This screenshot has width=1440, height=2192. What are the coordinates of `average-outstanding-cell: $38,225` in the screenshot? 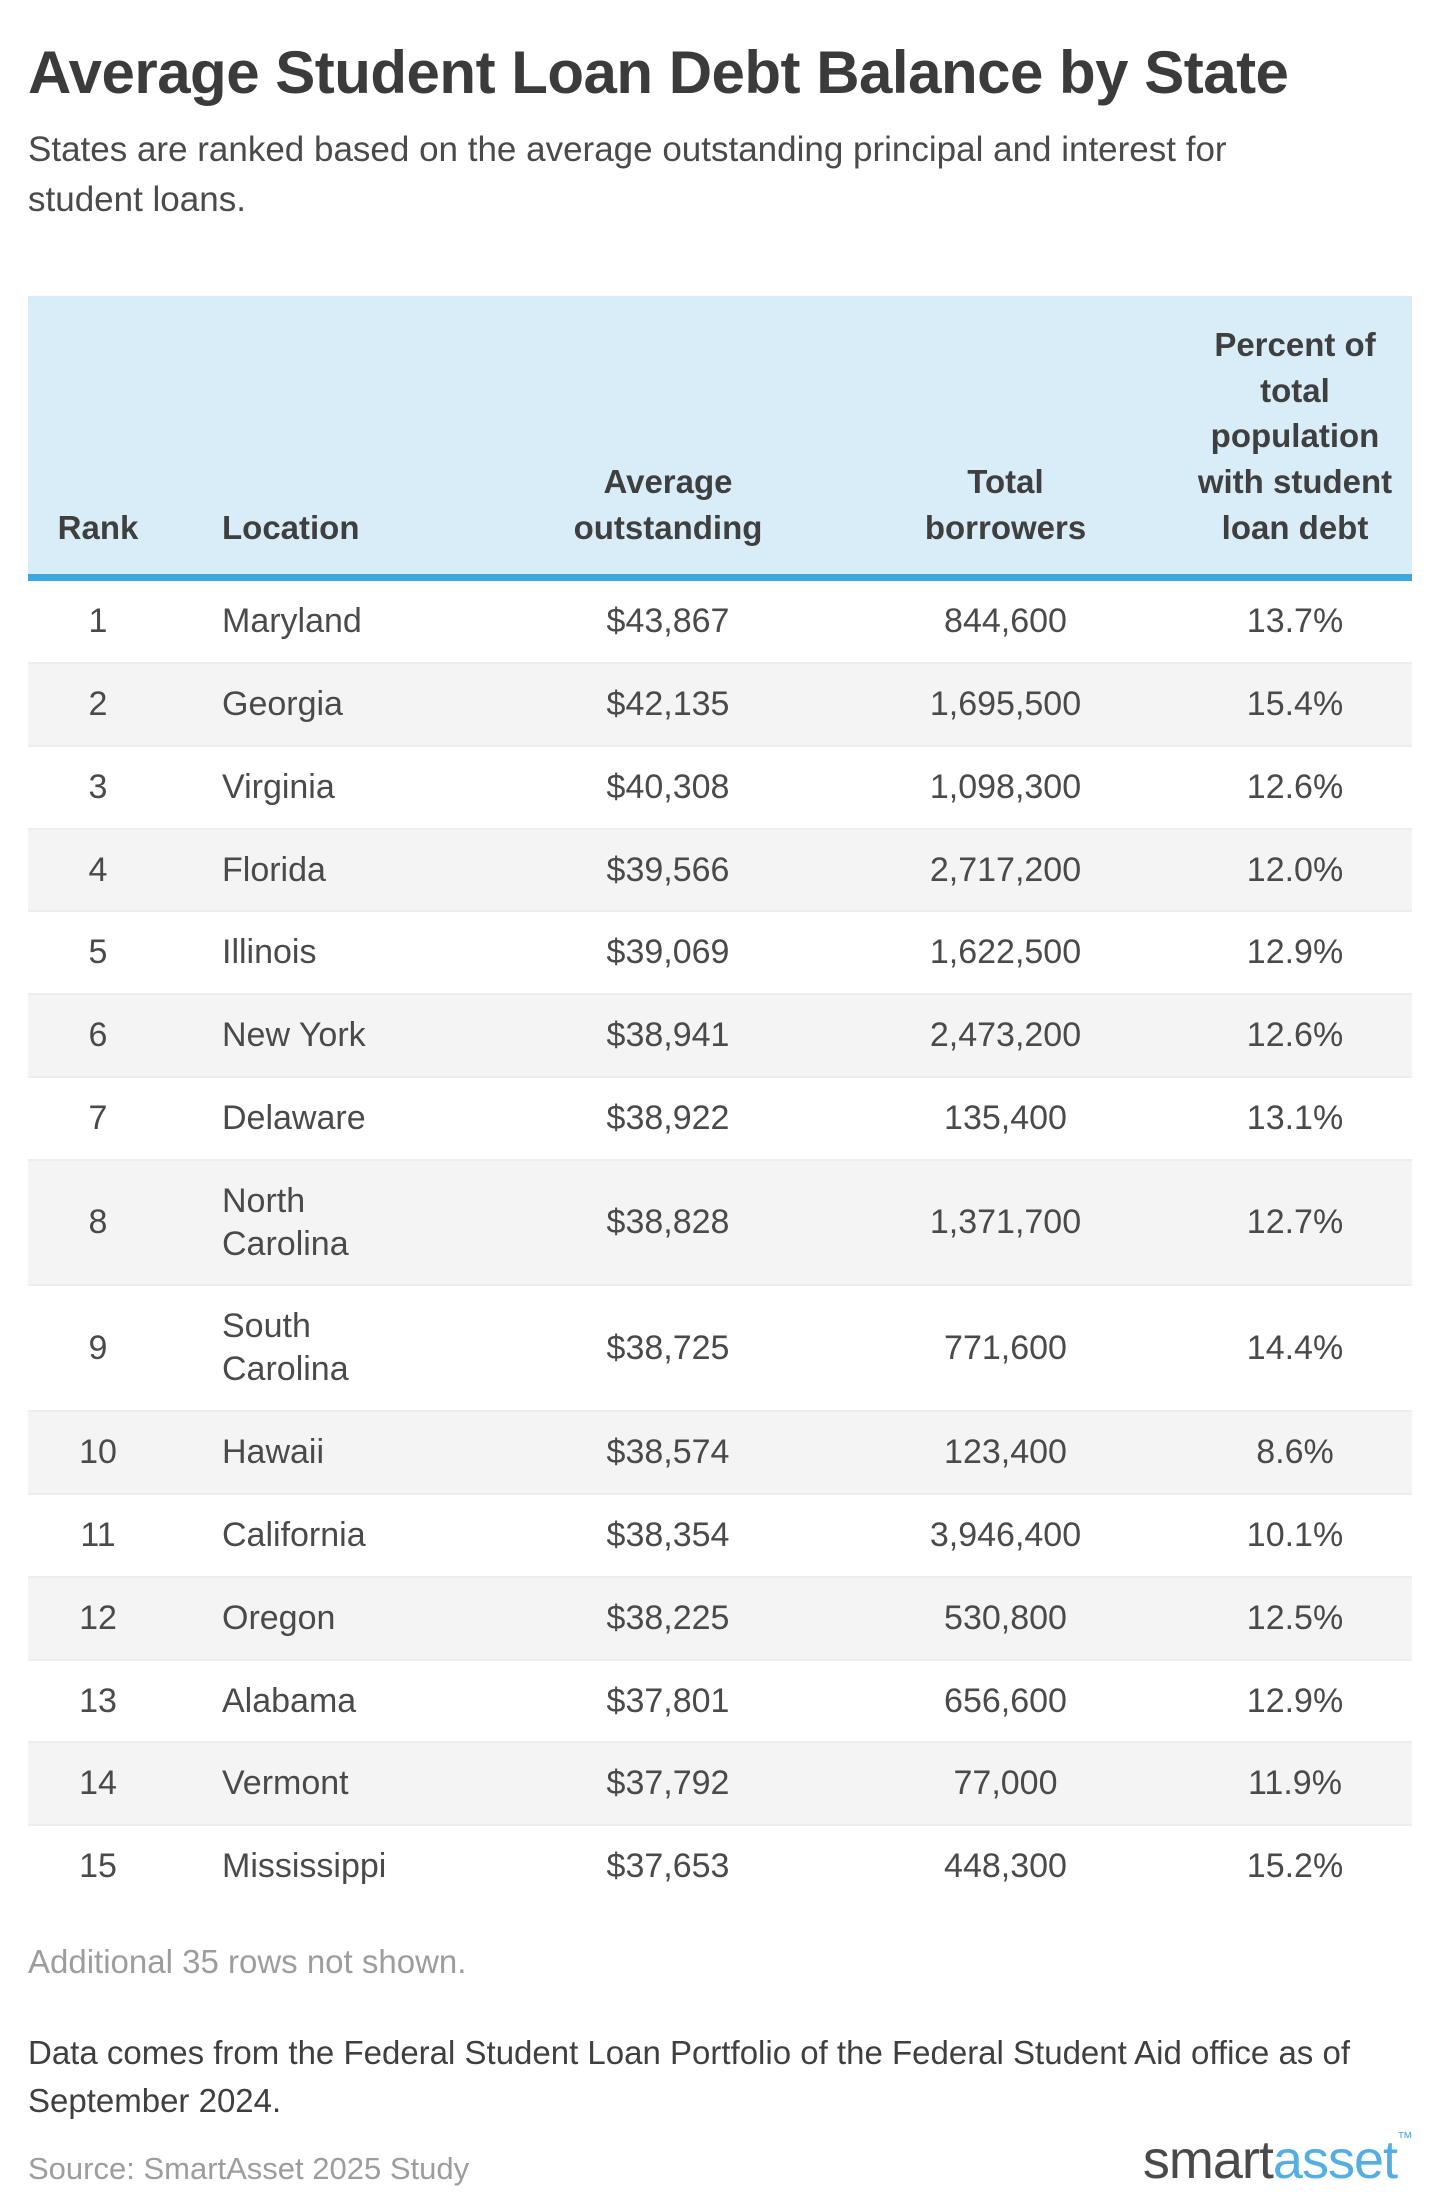 It's located at (668, 1617).